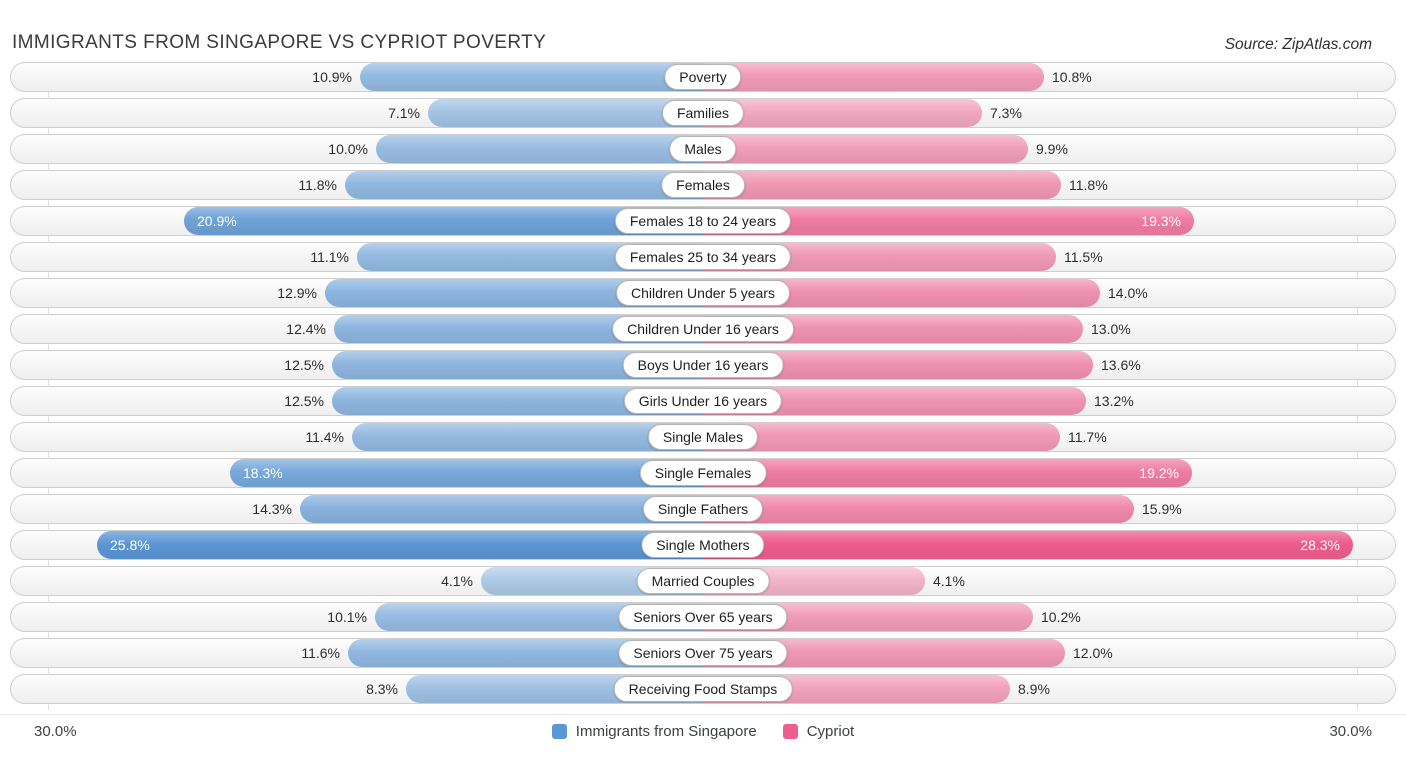  Describe the element at coordinates (1006, 113) in the screenshot. I see `value-label-right: 7.3%` at that location.